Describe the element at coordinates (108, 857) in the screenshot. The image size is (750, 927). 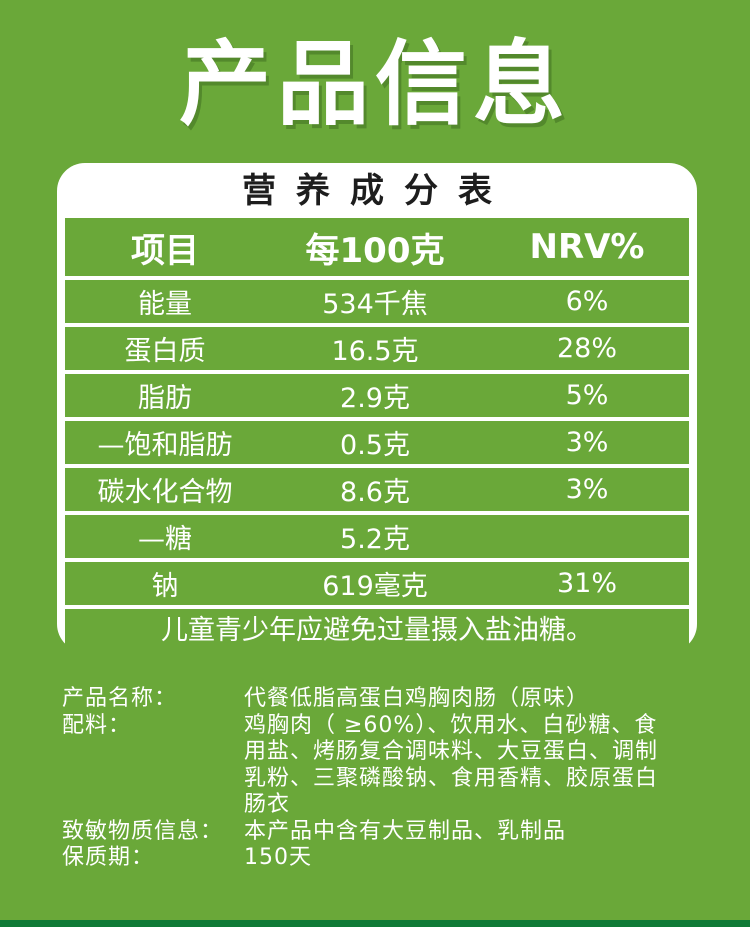
I see `shelf-life-label: 保质期：` at that location.